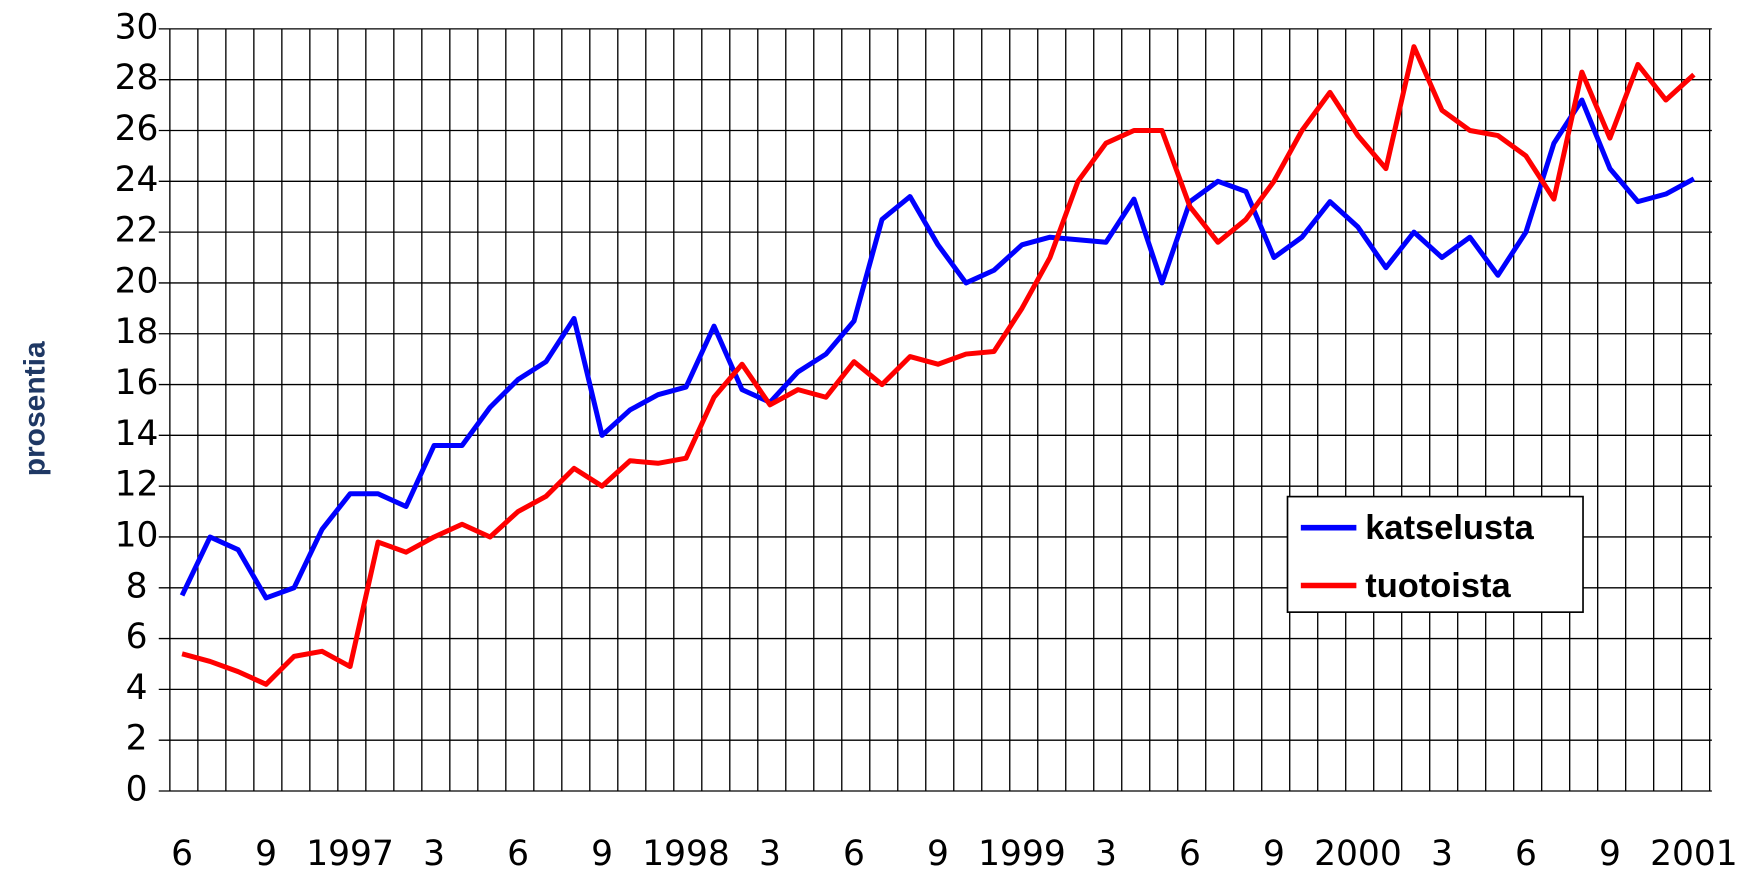 The width and height of the screenshot is (1744, 871). I want to click on y-tick-label: 8, so click(137, 586).